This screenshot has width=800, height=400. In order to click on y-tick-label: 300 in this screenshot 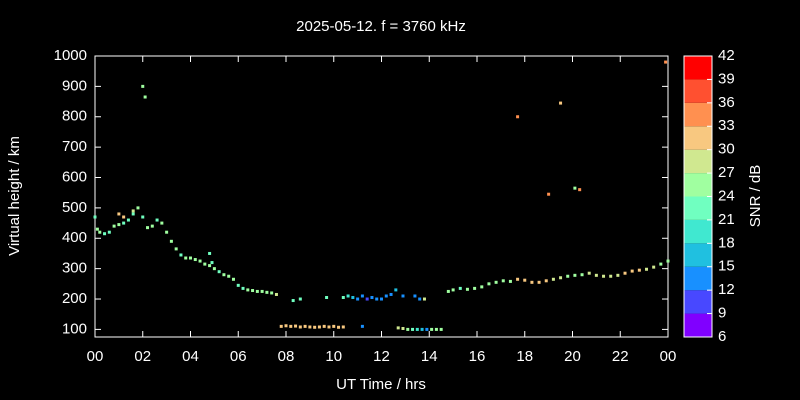, I will do `click(74, 268)`.